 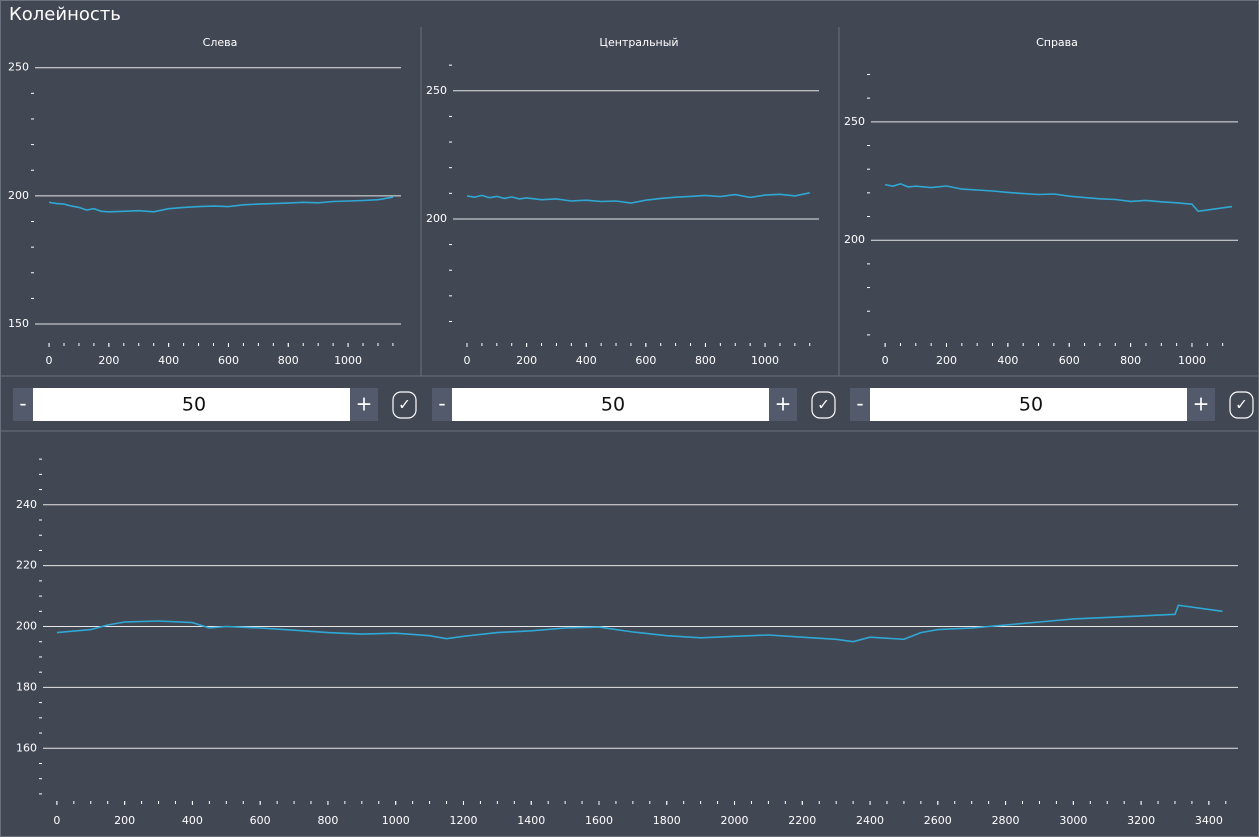 I want to click on y-tick-label: 150, so click(x=18, y=323).